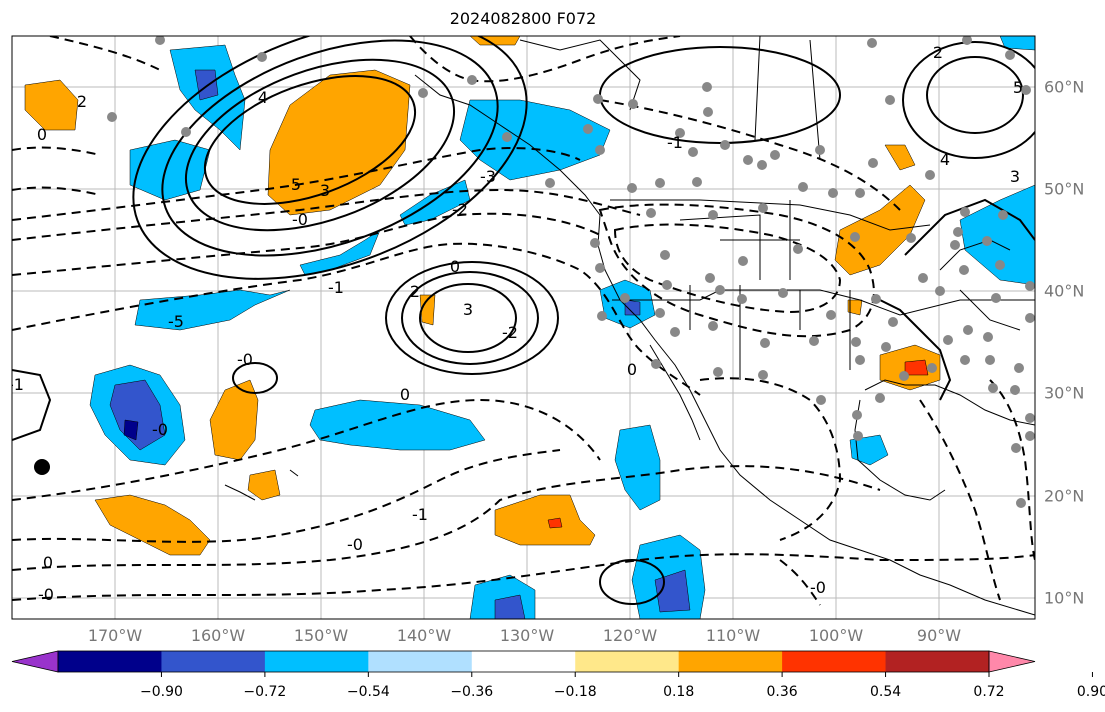 The height and width of the screenshot is (712, 1105). I want to click on longitude-label: 140°W, so click(424, 635).